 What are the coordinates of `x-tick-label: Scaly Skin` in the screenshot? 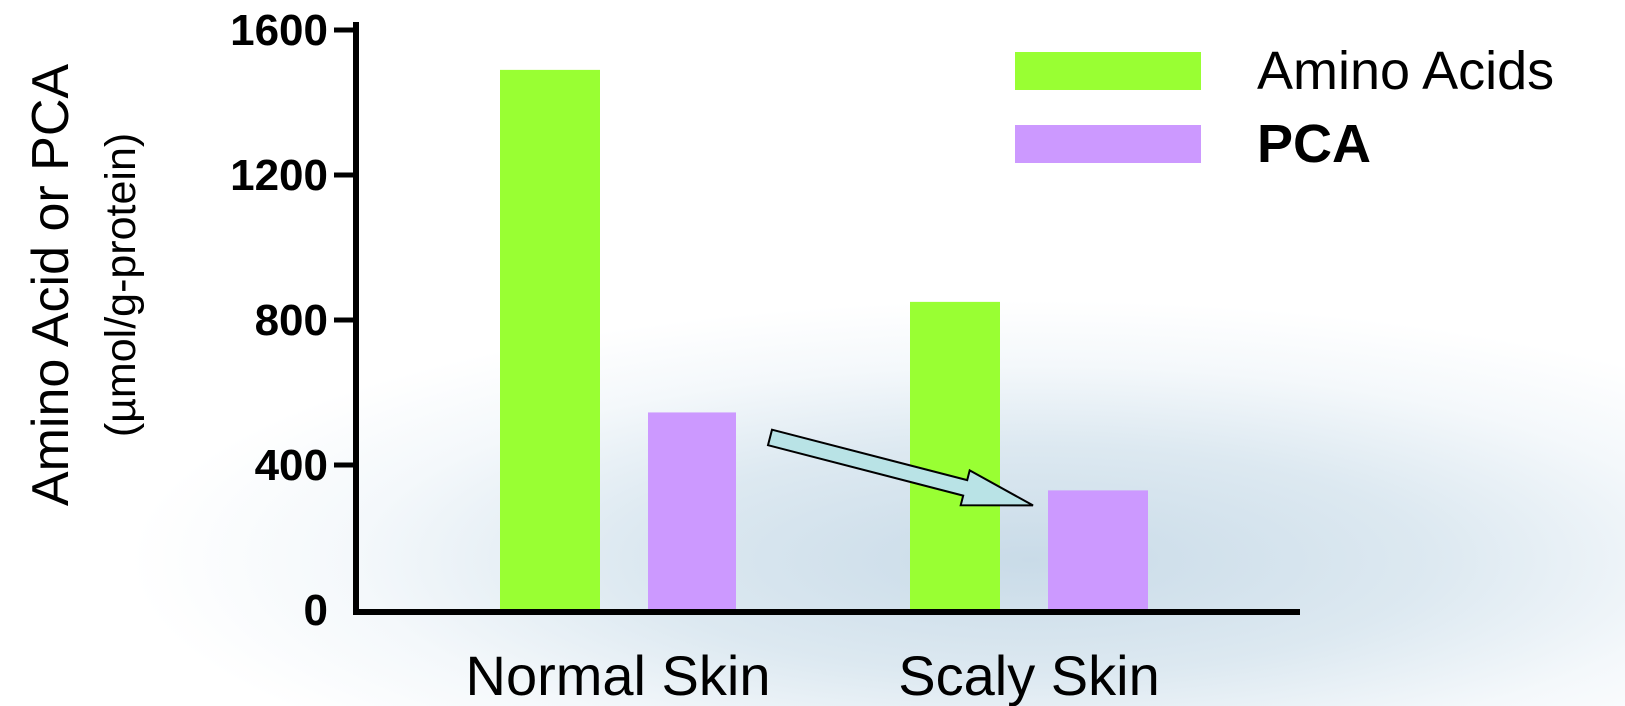 It's located at (1028, 675).